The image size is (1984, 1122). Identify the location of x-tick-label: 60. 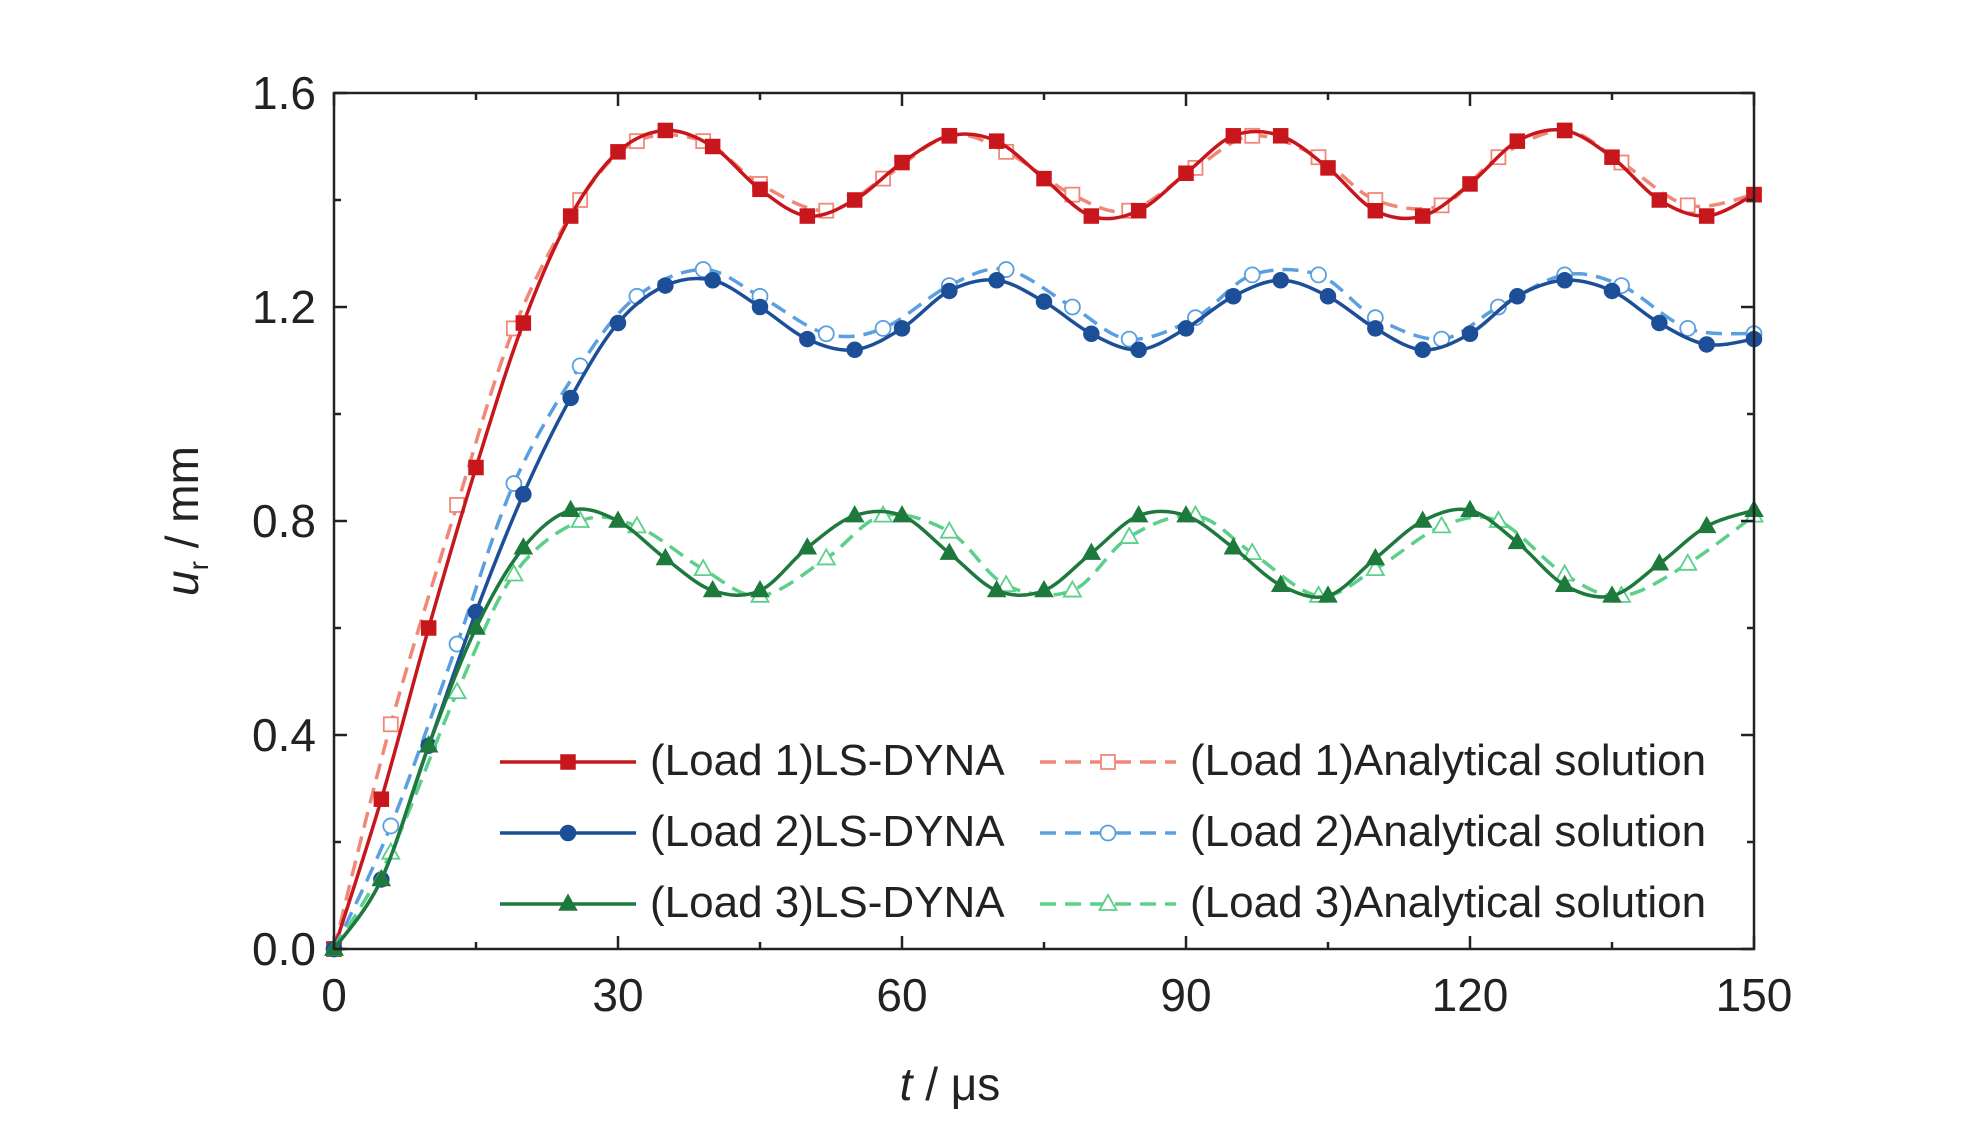
(901, 995).